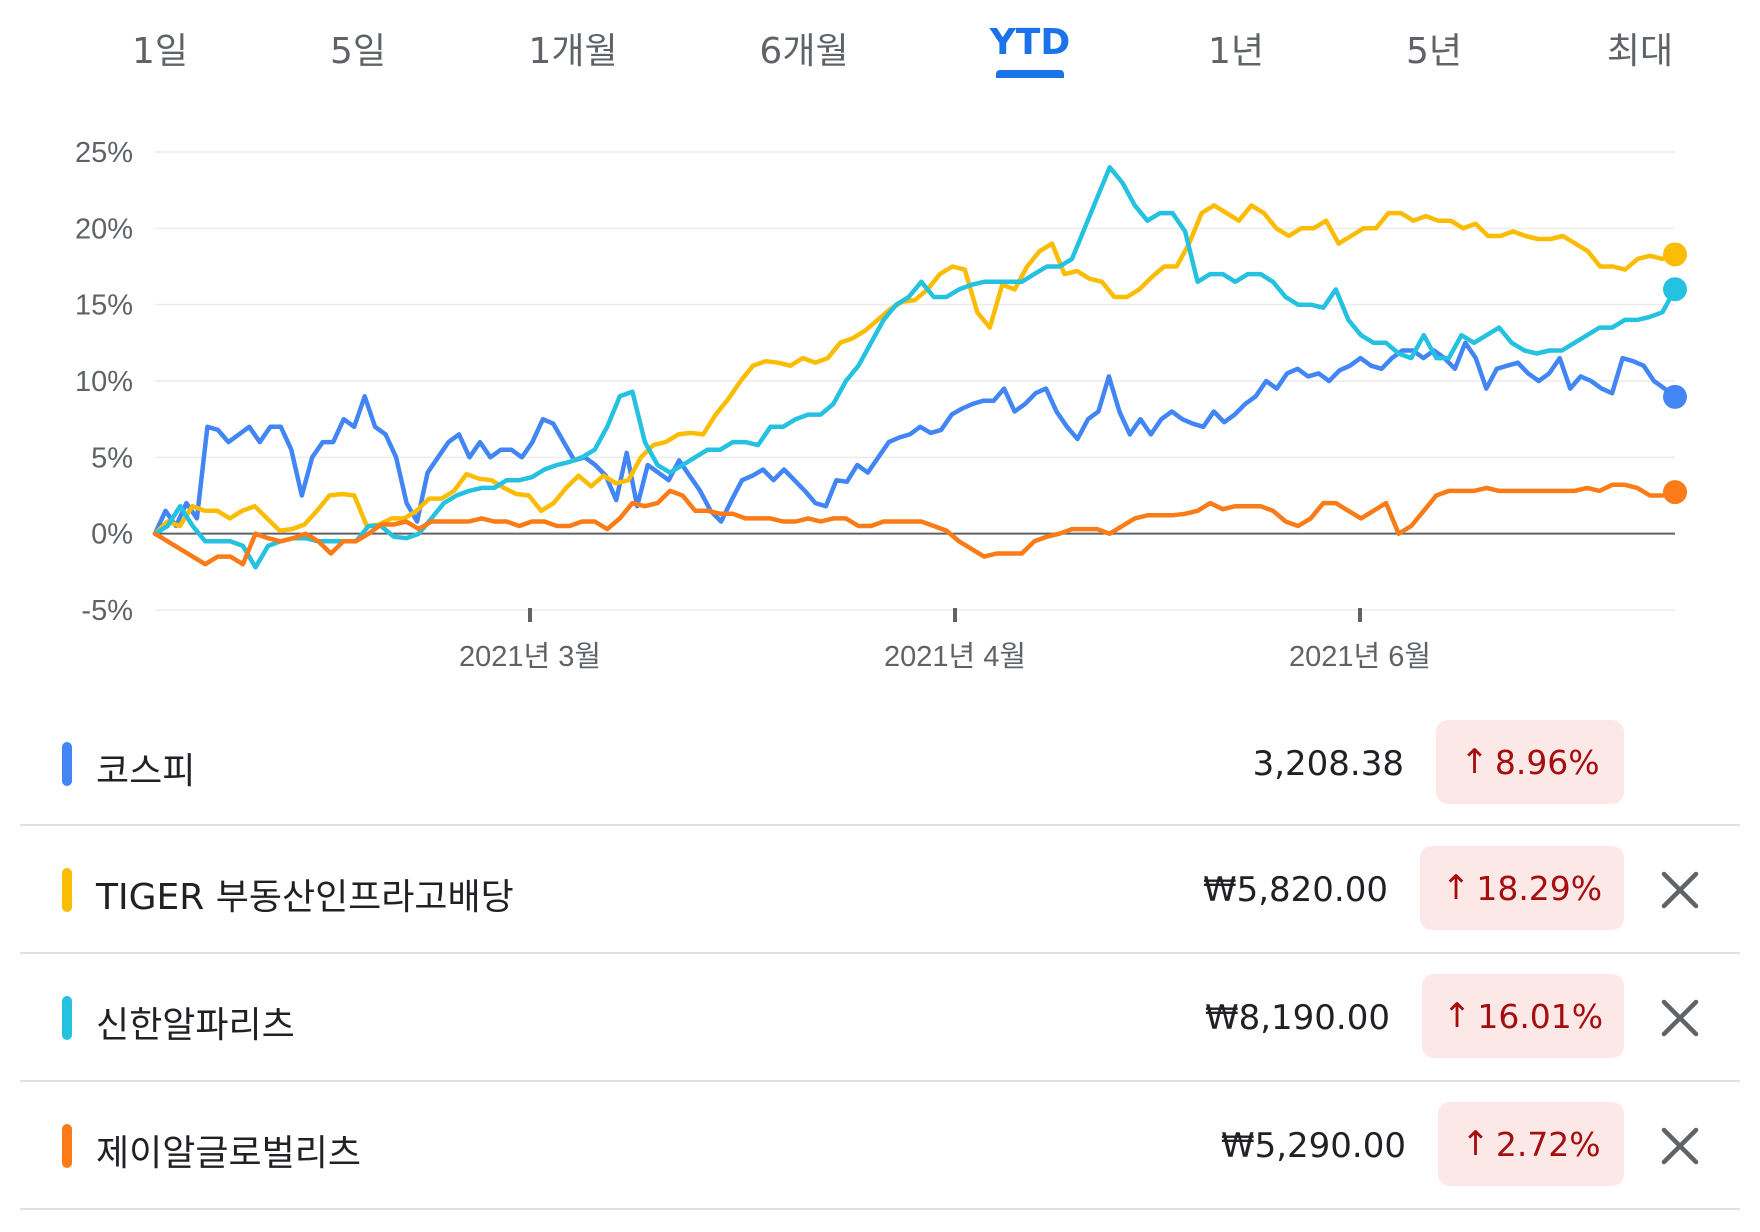  What do you see at coordinates (1297, 1018) in the screenshot?
I see `security-price: ₩8,190.00` at bounding box center [1297, 1018].